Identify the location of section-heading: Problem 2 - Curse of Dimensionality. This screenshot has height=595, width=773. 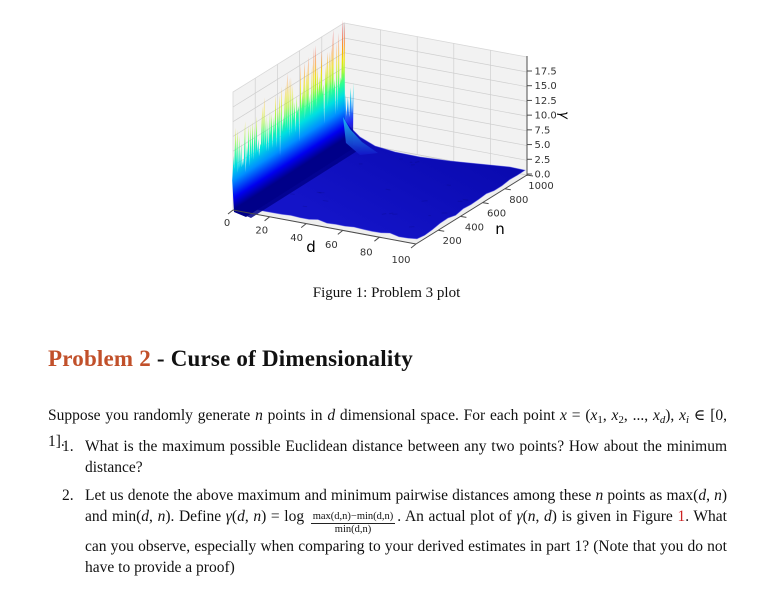
(230, 358).